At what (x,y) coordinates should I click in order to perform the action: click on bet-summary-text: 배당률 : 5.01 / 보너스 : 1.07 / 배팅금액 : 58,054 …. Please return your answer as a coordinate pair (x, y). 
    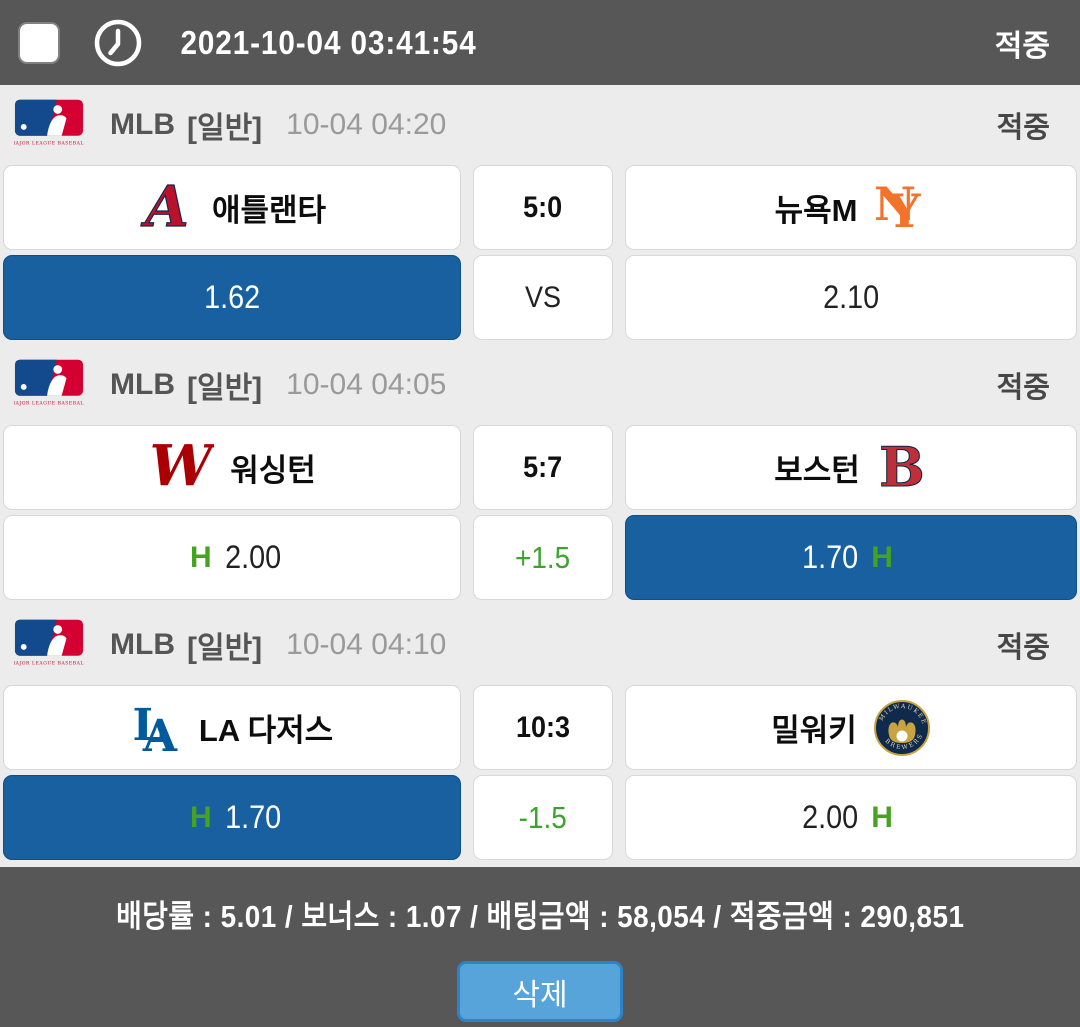
    Looking at the image, I should click on (540, 916).